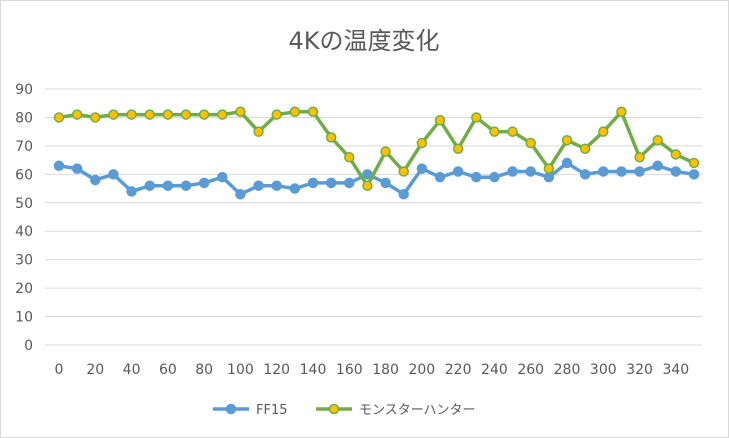  I want to click on x-tick-label: 200, so click(421, 370).